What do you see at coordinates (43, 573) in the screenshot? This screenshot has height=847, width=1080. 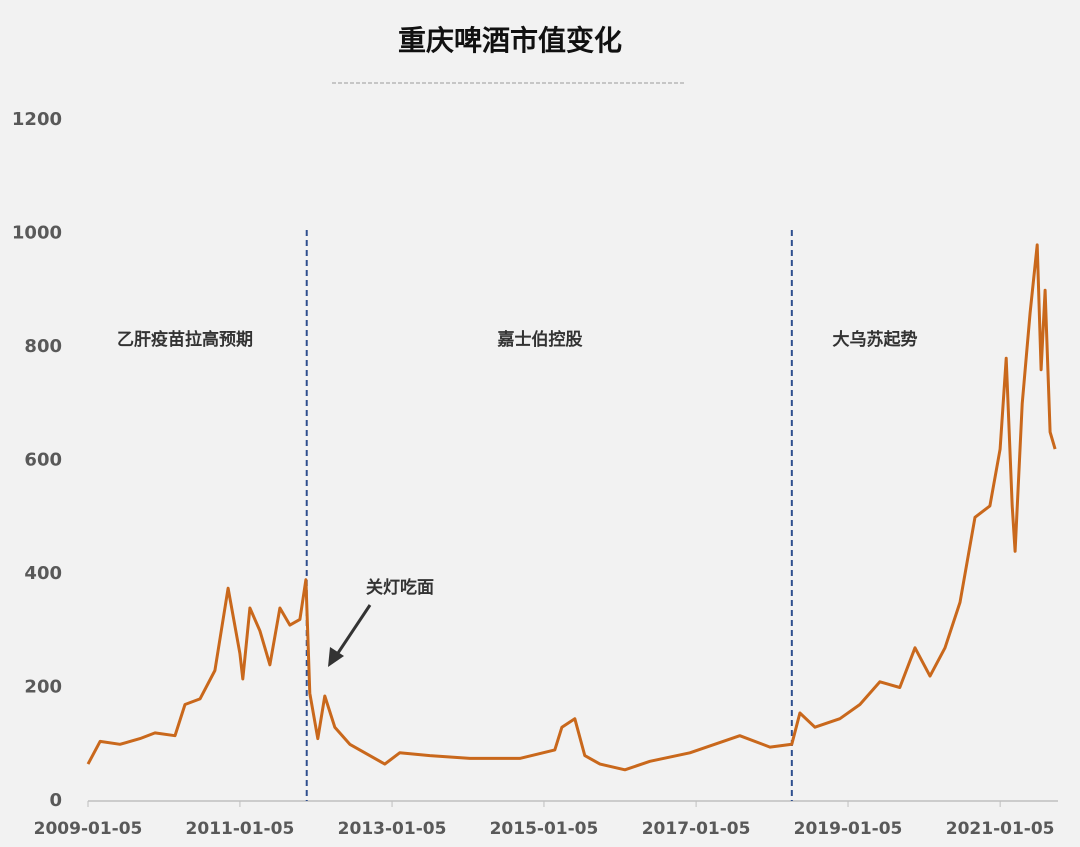 I see `y-tick-label: 400` at bounding box center [43, 573].